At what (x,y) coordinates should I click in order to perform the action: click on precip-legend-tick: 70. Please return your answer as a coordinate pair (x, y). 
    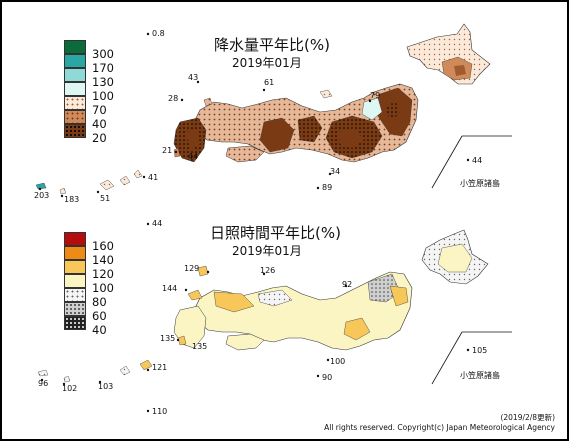
    Looking at the image, I should click on (99, 110).